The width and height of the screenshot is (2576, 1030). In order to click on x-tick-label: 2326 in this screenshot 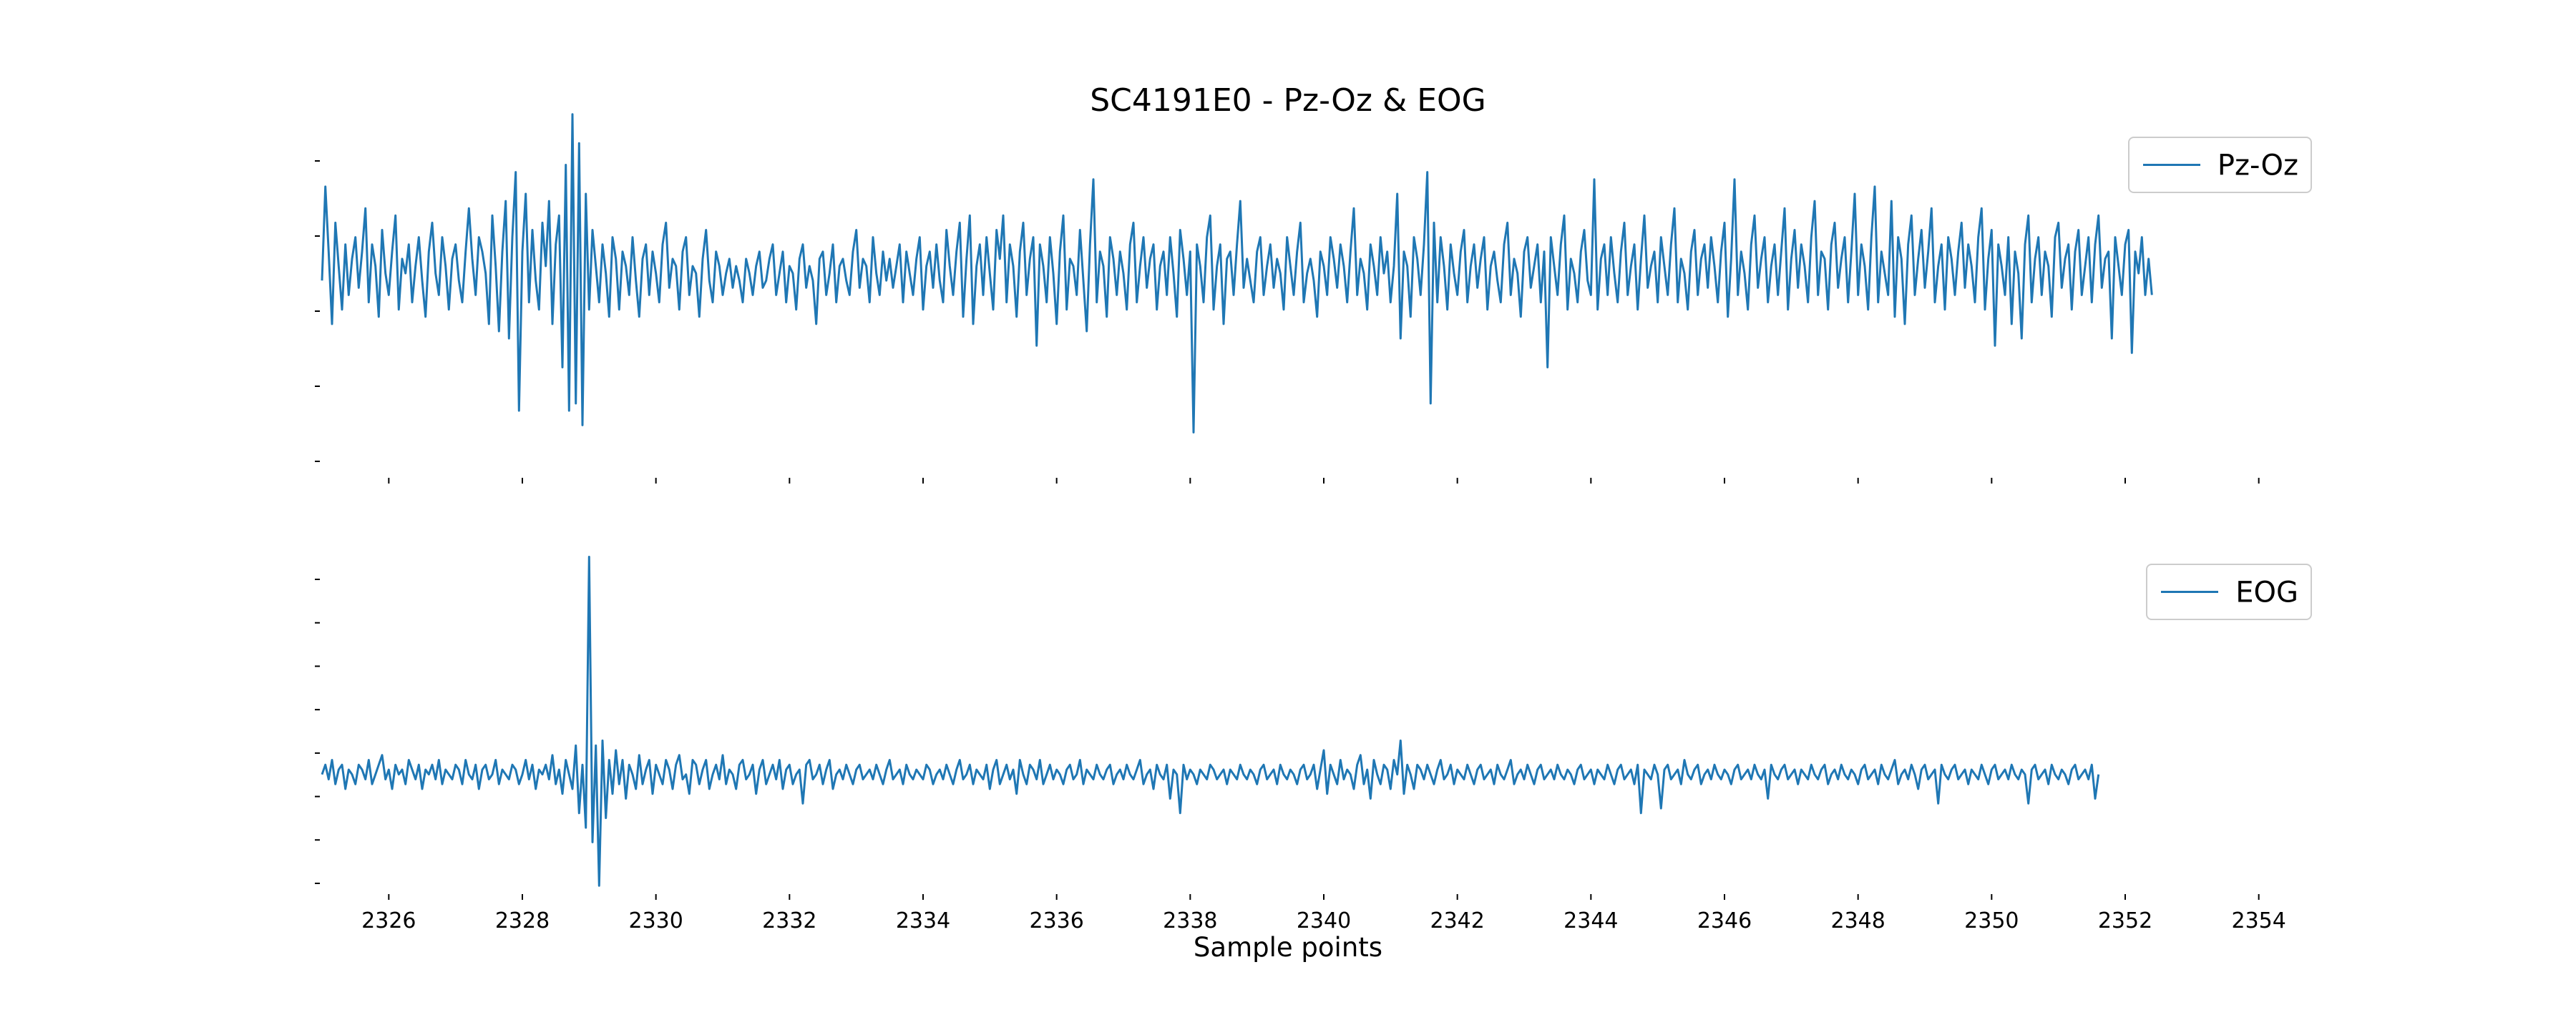, I will do `click(389, 920)`.